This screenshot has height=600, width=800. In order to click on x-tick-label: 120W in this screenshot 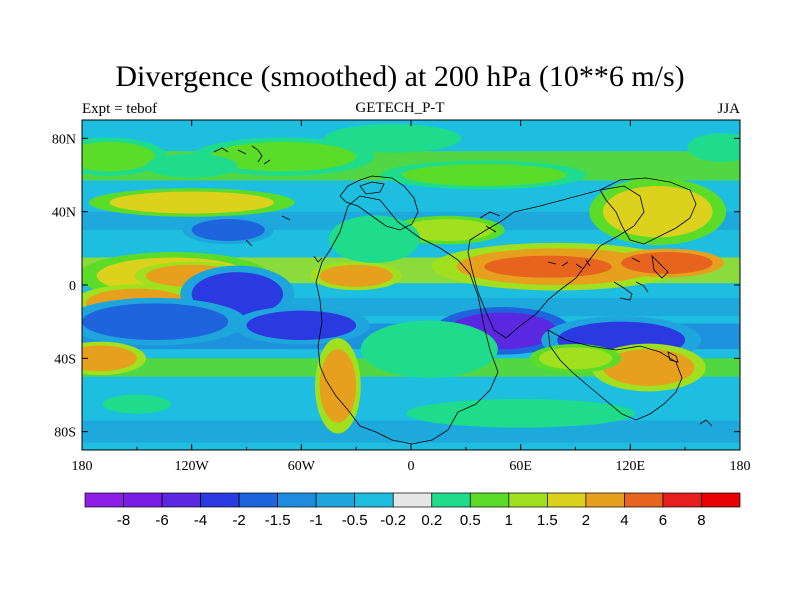, I will do `click(192, 466)`.